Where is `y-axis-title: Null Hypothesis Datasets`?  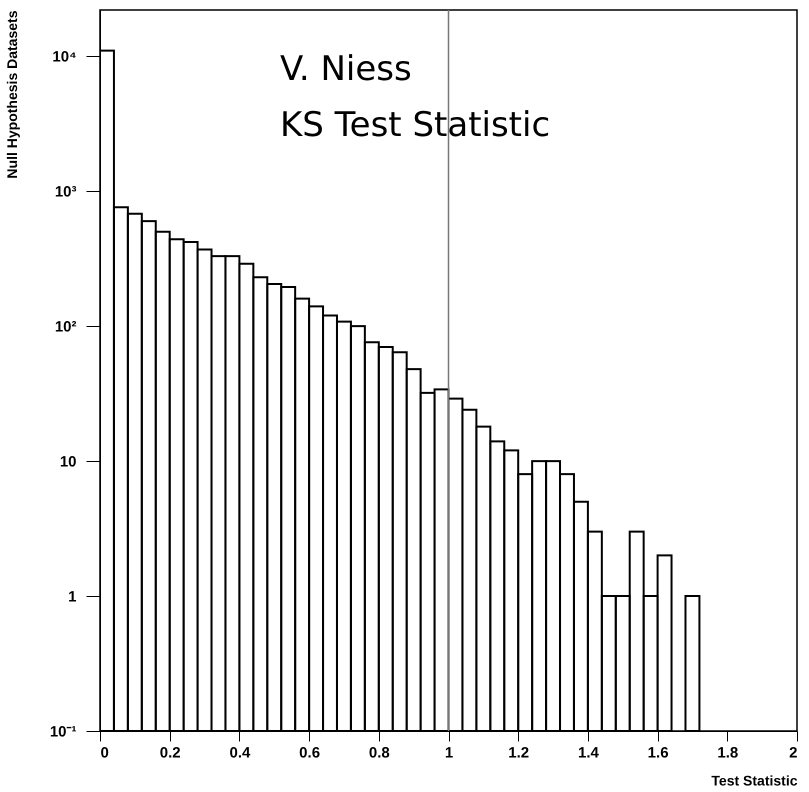 y-axis-title: Null Hypothesis Datasets is located at coordinates (12, 94).